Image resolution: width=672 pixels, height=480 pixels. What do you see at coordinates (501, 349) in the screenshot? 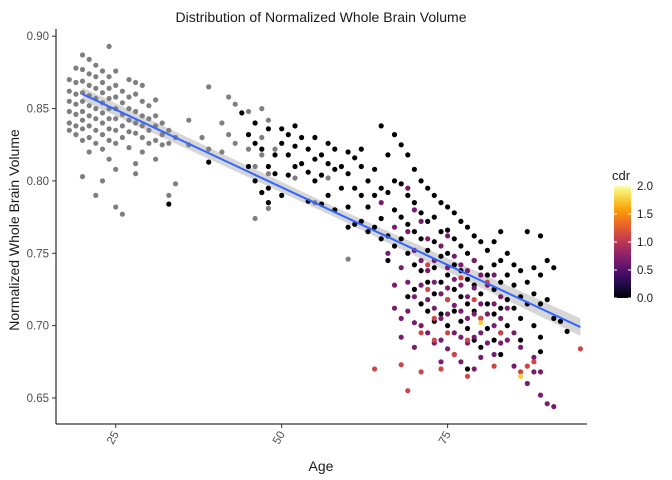
I see `series-group` at bounding box center [501, 349].